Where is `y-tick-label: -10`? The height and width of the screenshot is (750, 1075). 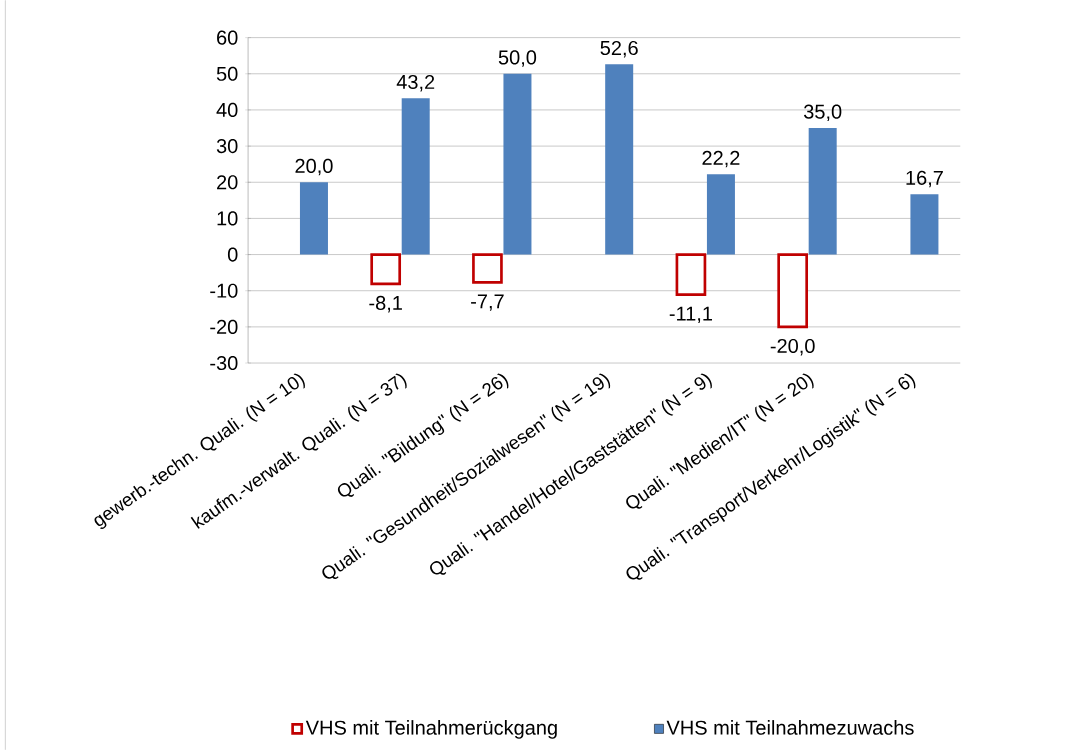 y-tick-label: -10 is located at coordinates (224, 290).